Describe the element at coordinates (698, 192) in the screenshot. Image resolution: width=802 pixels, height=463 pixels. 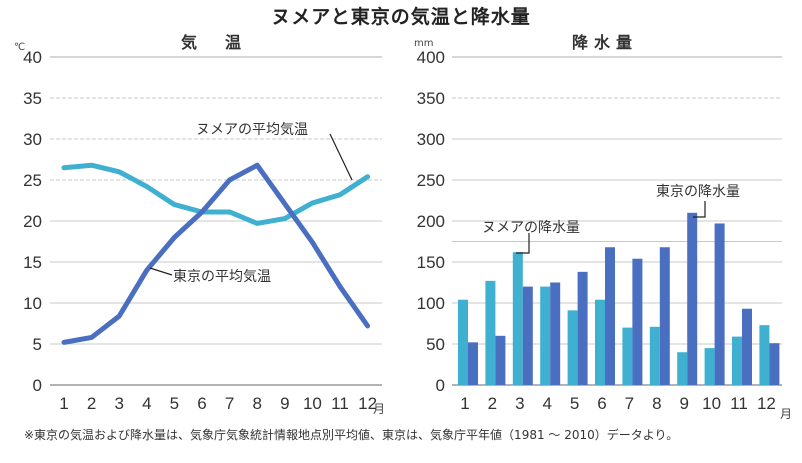
I see `tokyo-precip-label: 東京の降水量` at that location.